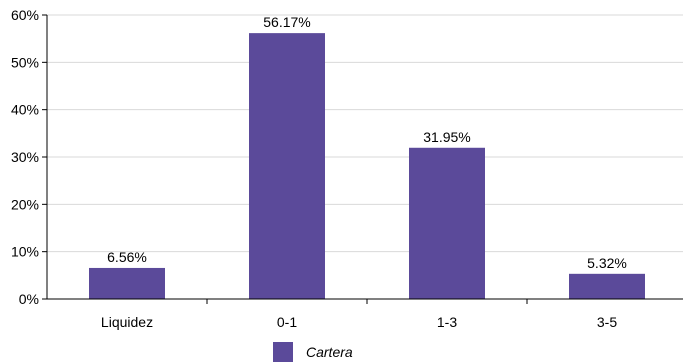 The image size is (683, 363). I want to click on x-axis: Liquidez 0-1 1-3 3-5, so click(362, 314).